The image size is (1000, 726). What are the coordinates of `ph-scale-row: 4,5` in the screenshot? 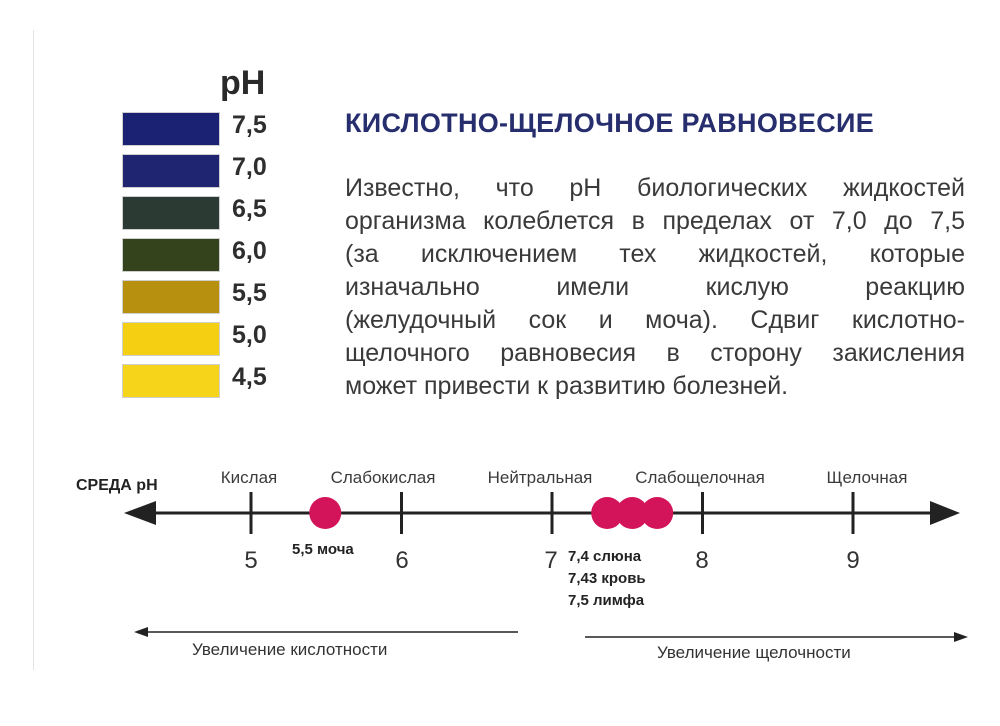 It's located at (222, 380).